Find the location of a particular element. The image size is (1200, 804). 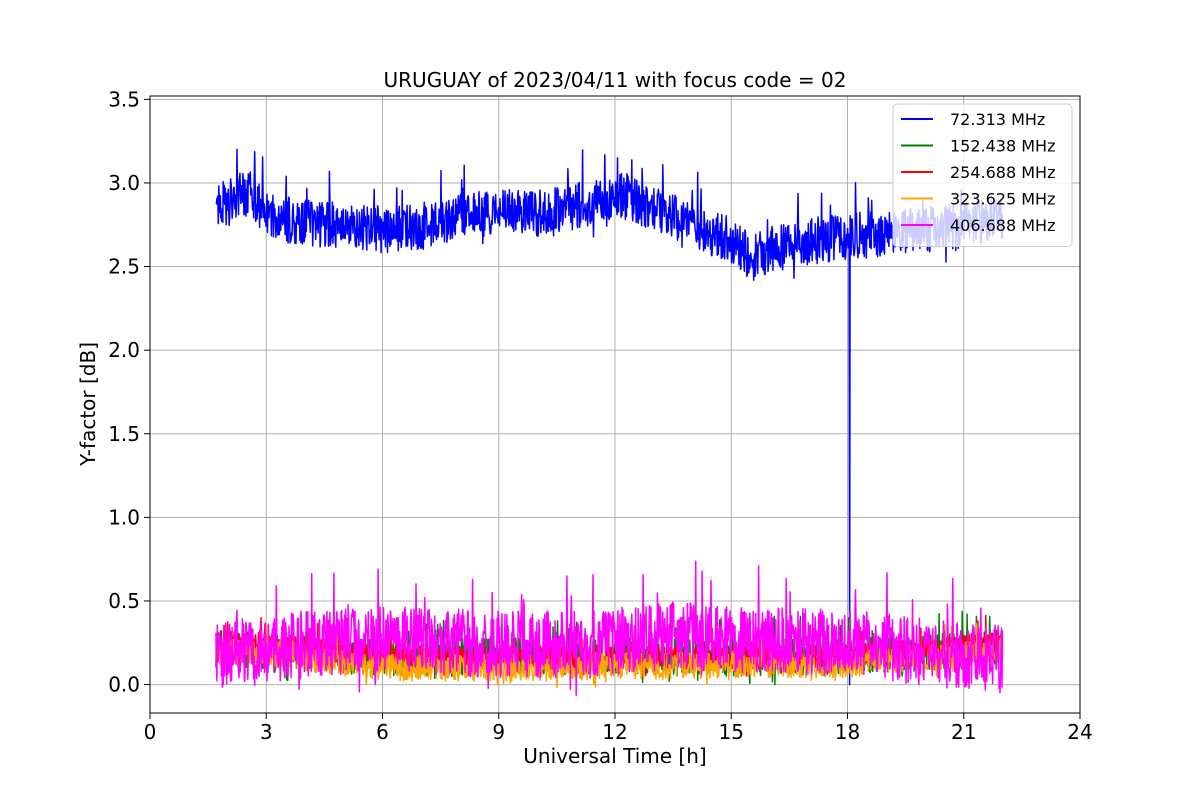

series-line is located at coordinates (609, 628).